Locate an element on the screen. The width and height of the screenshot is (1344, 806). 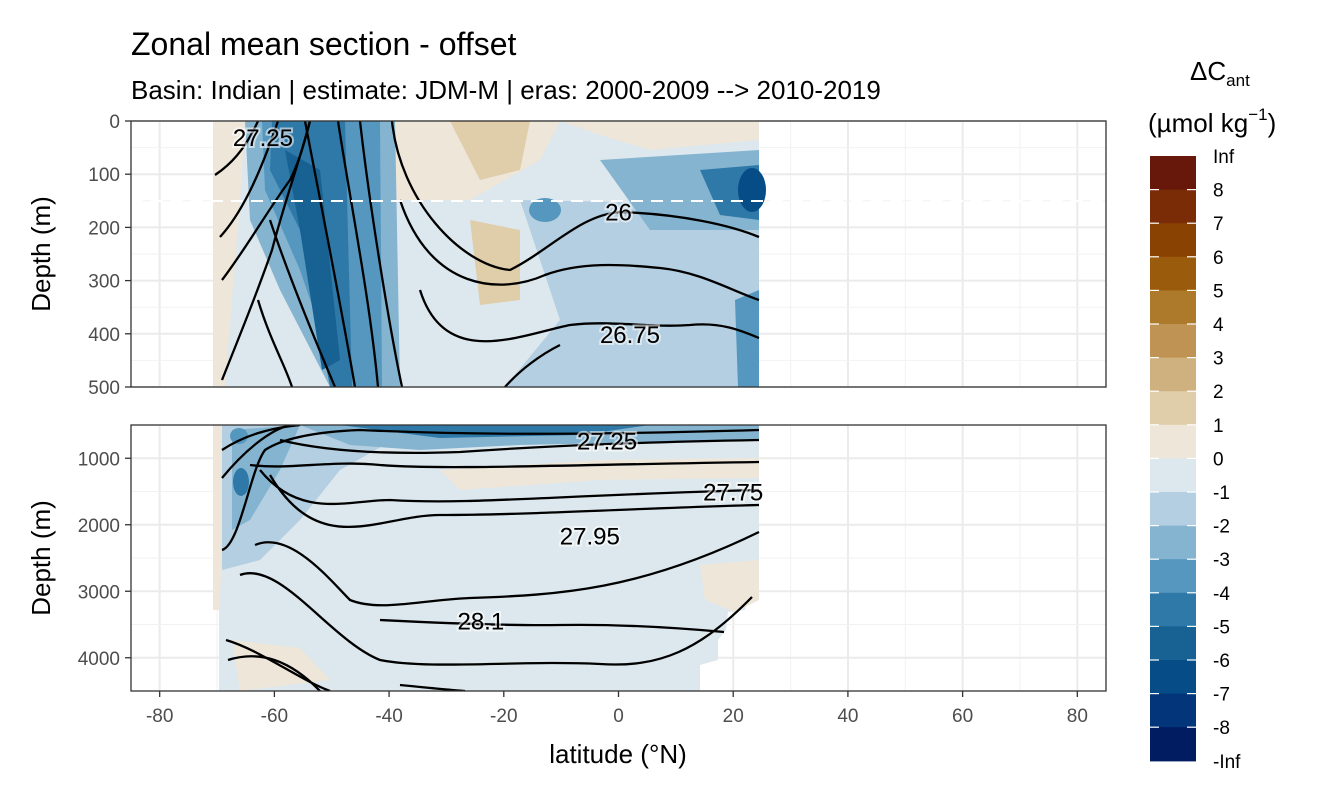
chart-title: Zonal mean section - offset is located at coordinates (324, 44).